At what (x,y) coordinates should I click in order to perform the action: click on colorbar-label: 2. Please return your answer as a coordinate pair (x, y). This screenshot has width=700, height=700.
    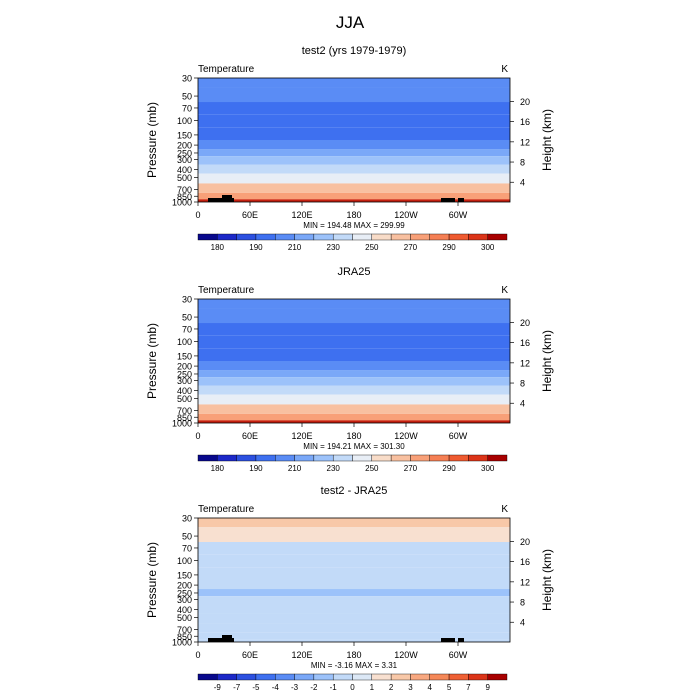
    Looking at the image, I should click on (391, 687).